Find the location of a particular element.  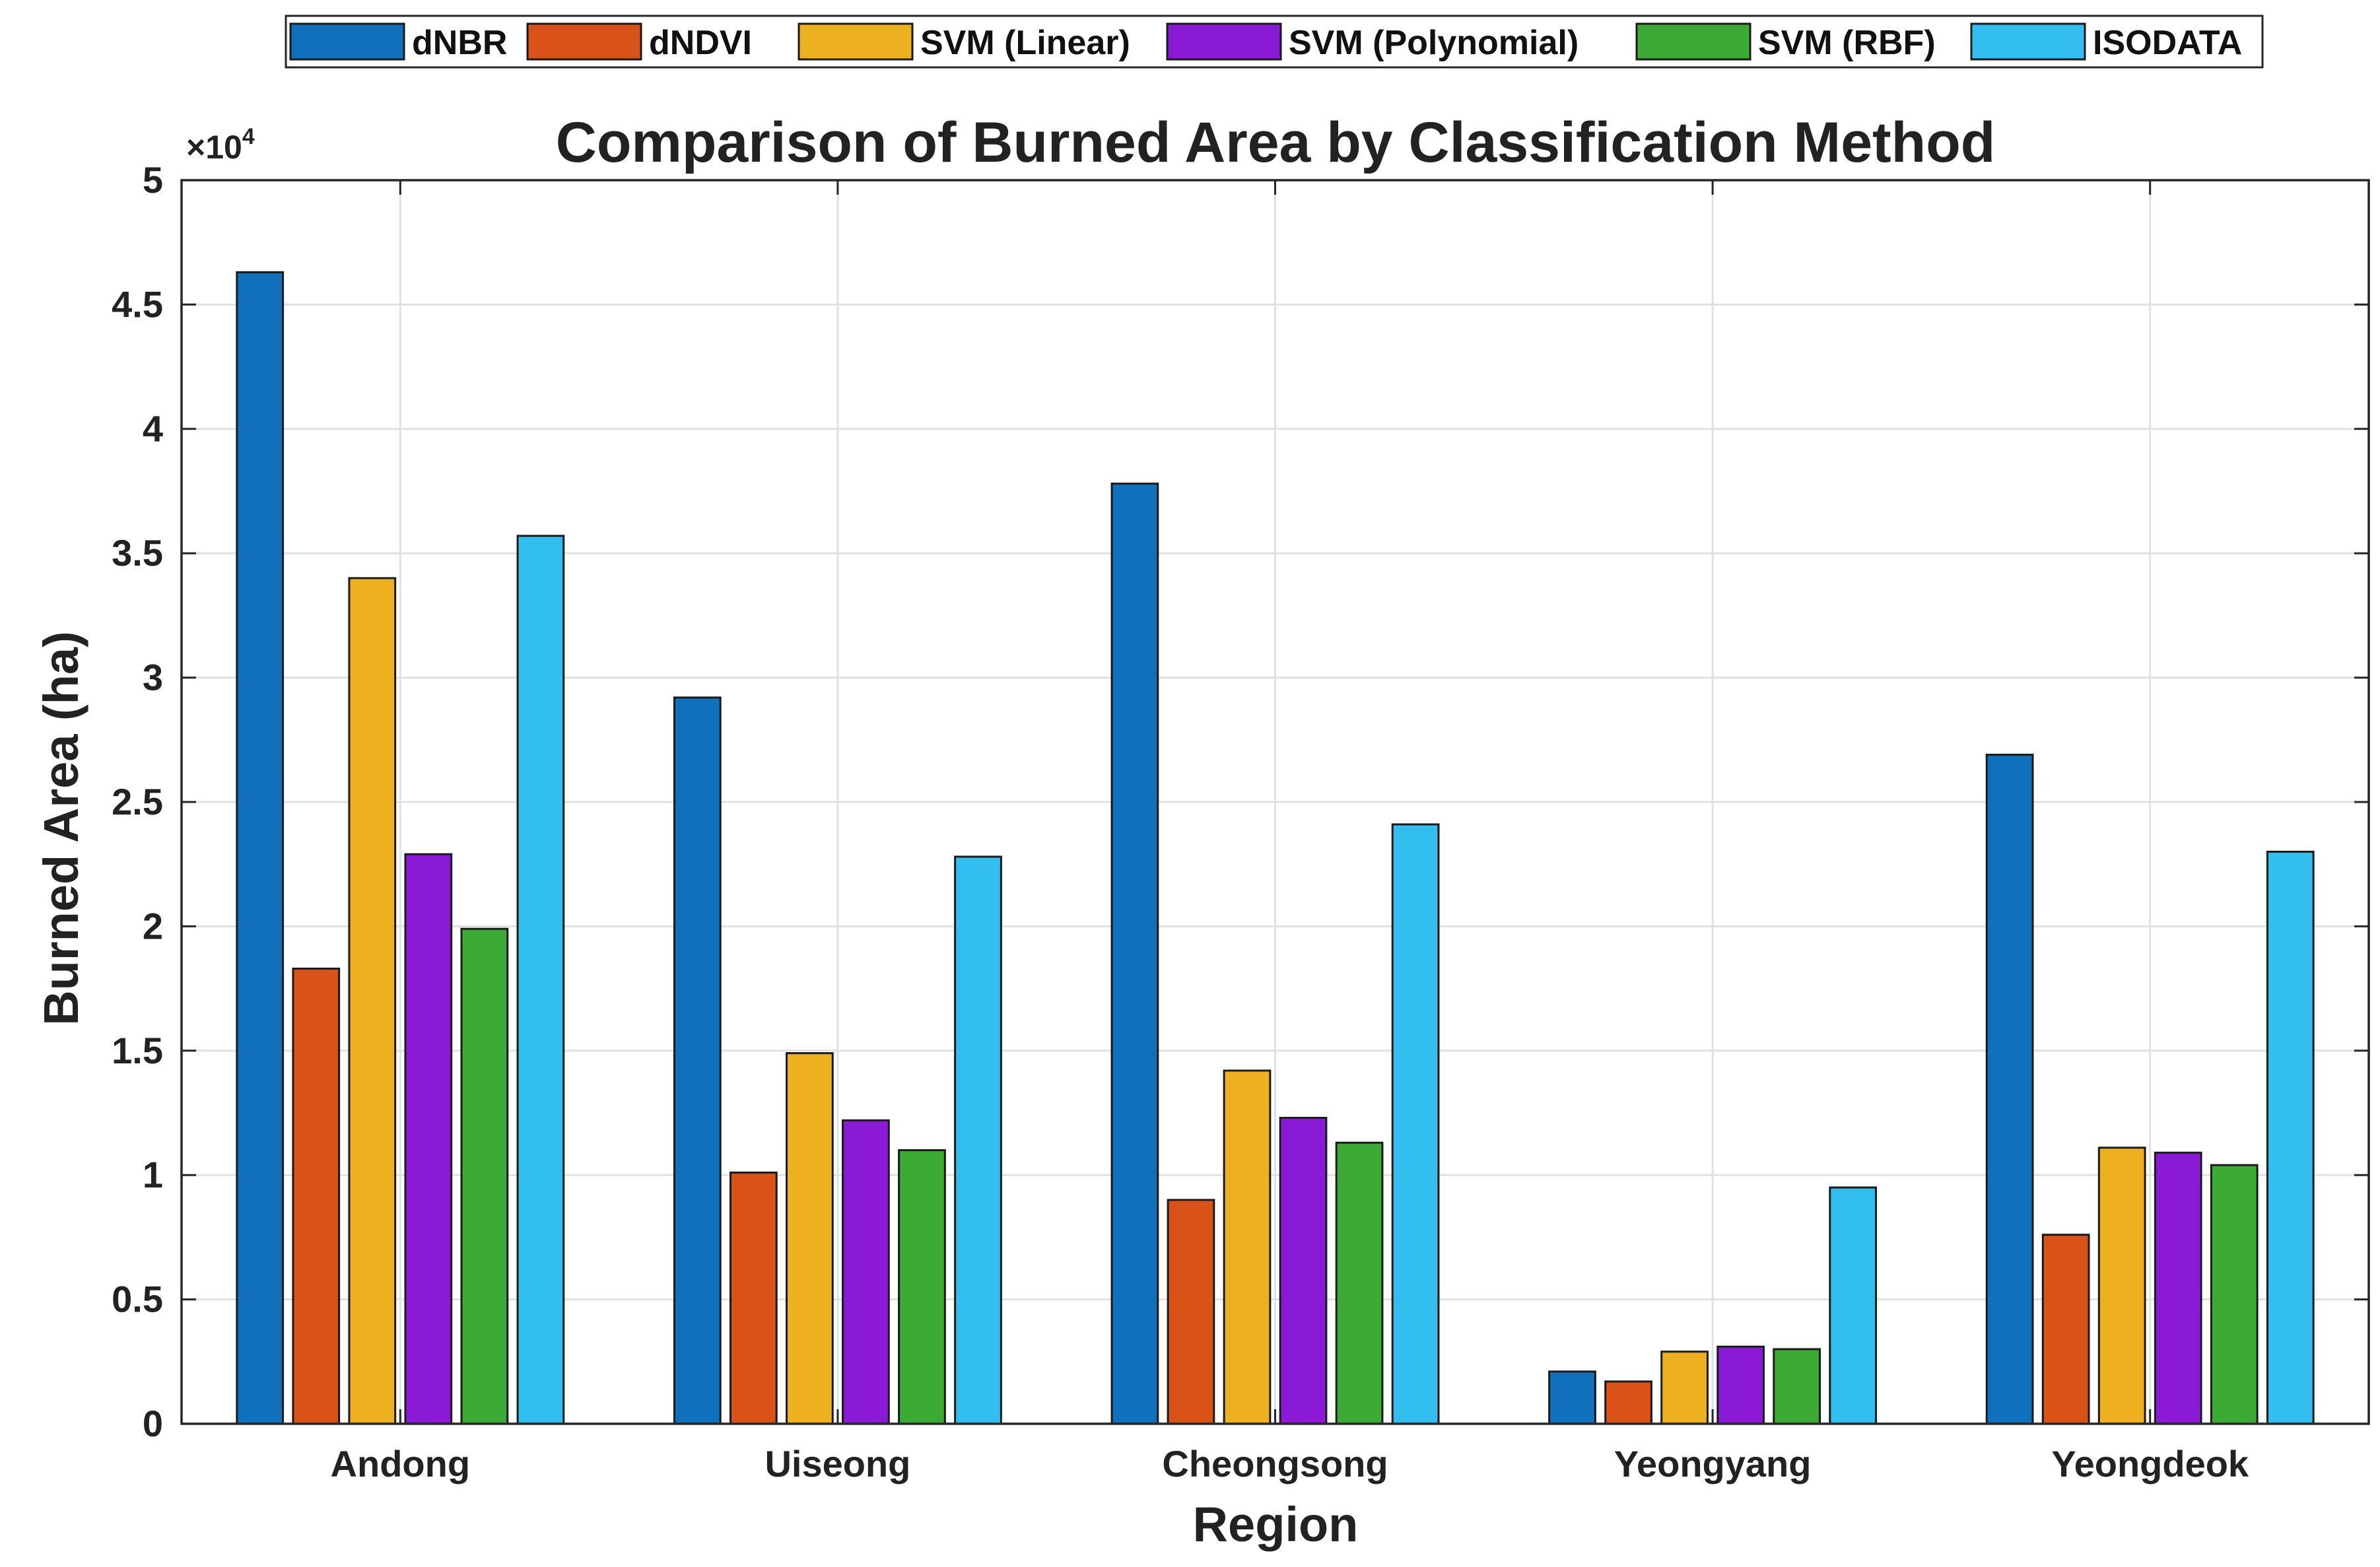

bar-svm-rbf-yeongdeok is located at coordinates (2234, 1294).